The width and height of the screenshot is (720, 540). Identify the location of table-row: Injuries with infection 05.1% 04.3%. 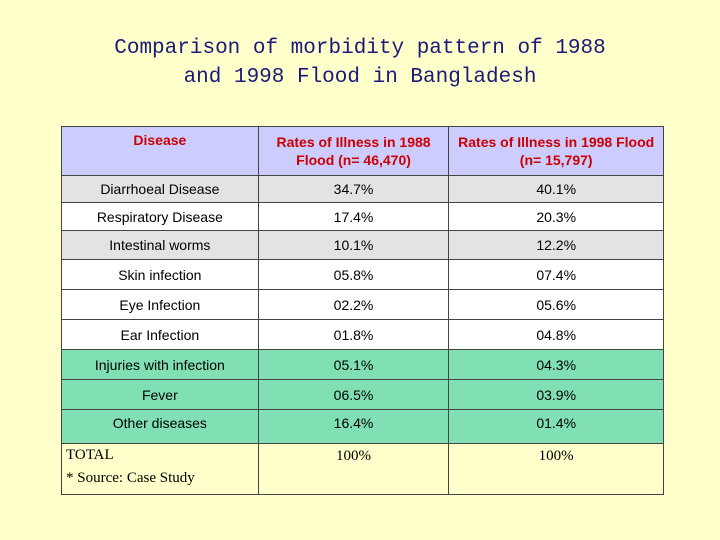
(362, 364).